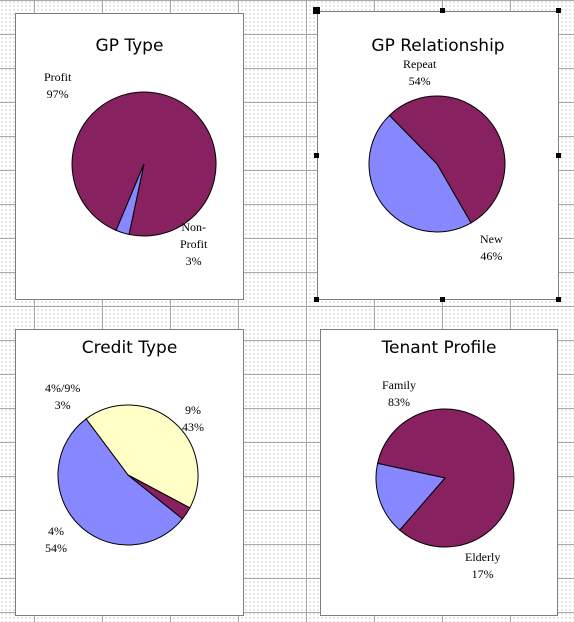 This screenshot has width=574, height=622. I want to click on data-label-non-profit: Non- Profit 3%, so click(193, 244).